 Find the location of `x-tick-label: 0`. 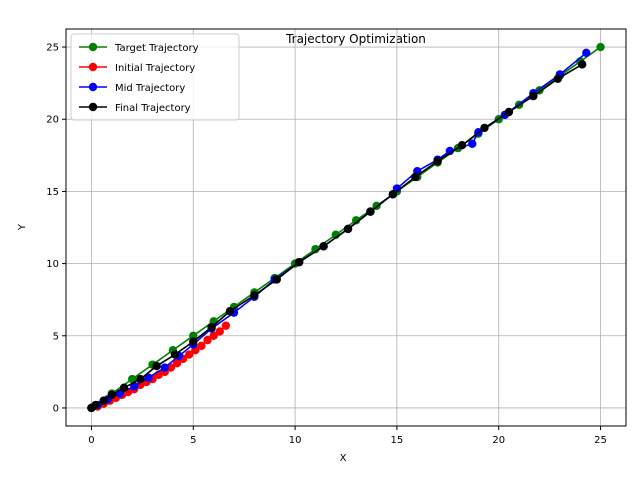

x-tick-label: 0 is located at coordinates (91, 440).